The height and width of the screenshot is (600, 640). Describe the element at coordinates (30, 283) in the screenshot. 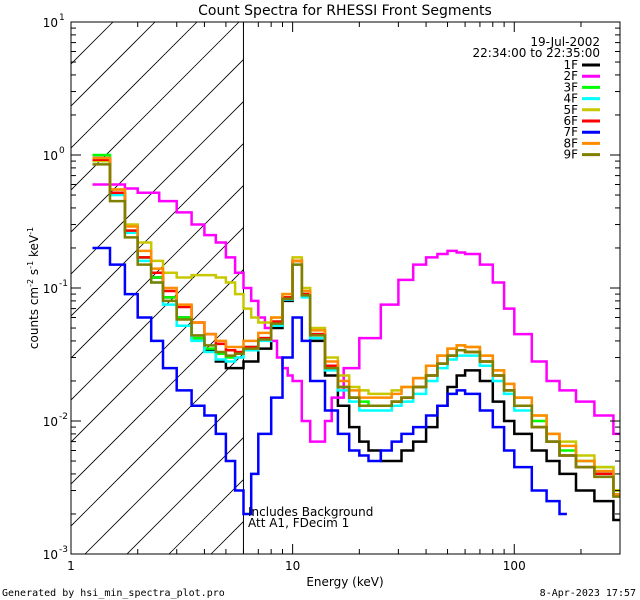

I see `y-label-exp: -2` at that location.